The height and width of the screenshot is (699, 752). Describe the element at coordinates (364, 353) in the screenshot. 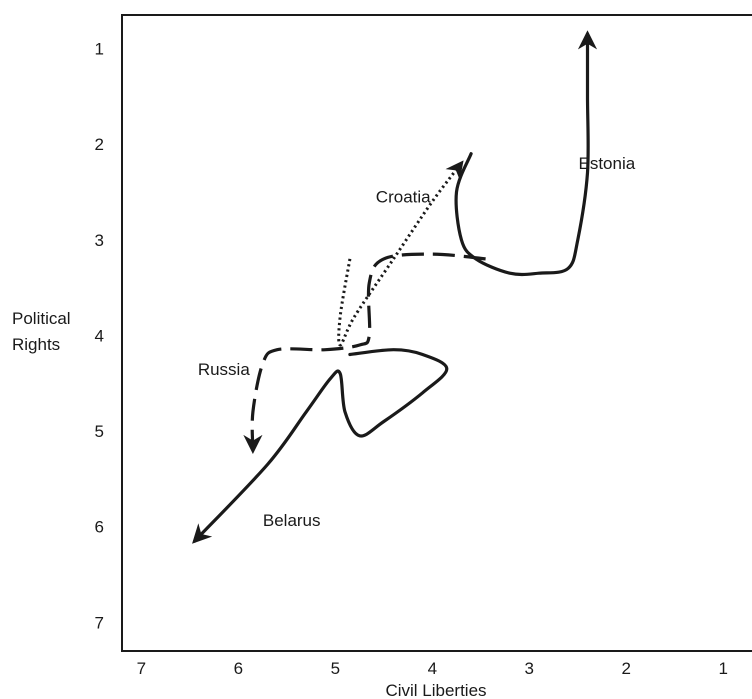

I see `series-line-russia` at that location.